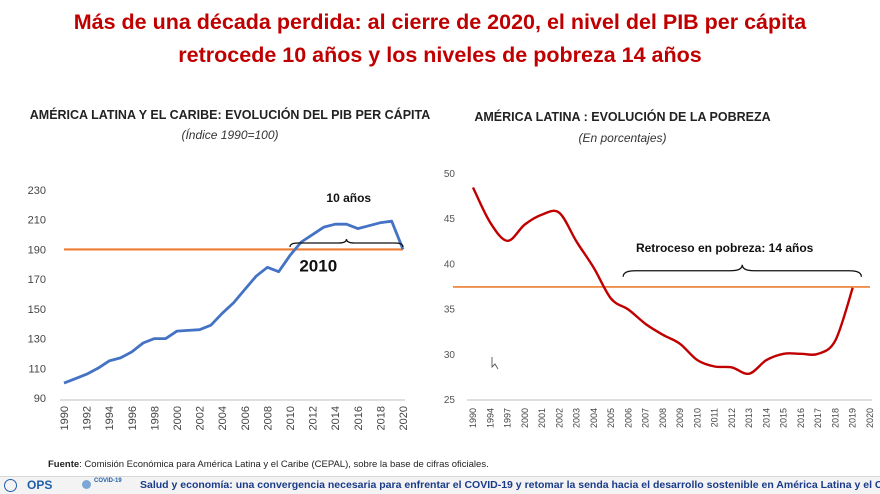  Describe the element at coordinates (37, 340) in the screenshot. I see `gdp-y-tick-label: 130` at that location.